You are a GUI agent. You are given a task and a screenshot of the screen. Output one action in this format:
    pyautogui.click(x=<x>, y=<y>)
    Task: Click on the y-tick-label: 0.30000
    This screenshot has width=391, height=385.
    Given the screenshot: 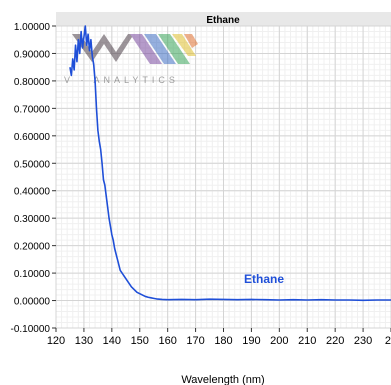 What is the action you would take?
    pyautogui.click(x=32, y=219)
    